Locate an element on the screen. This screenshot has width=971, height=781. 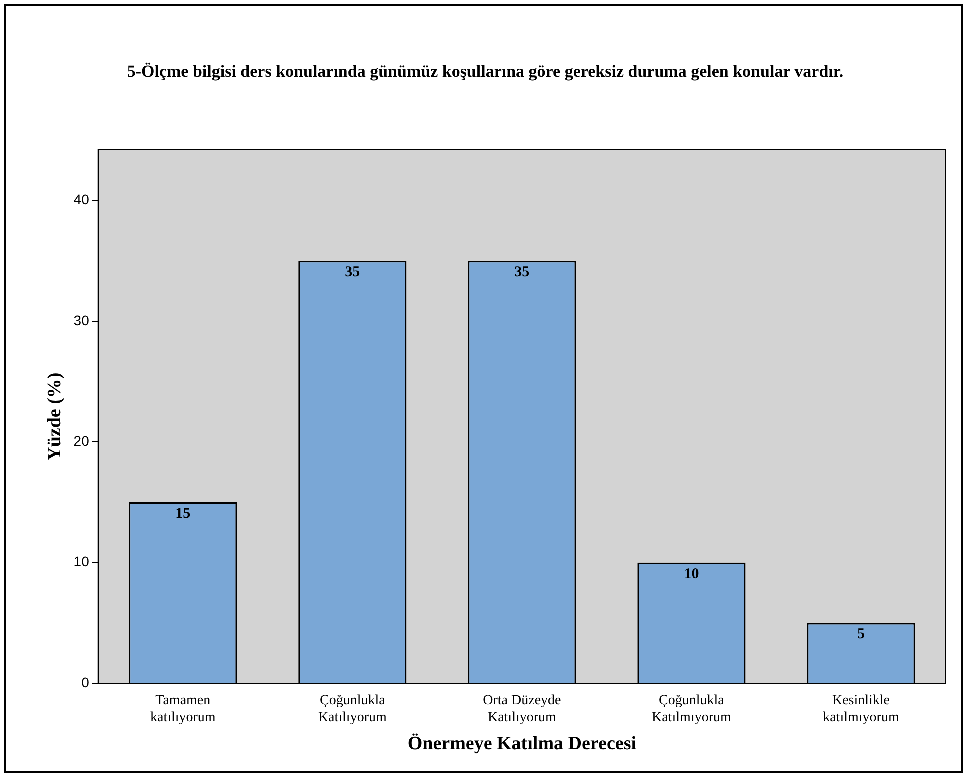
data-label: 5 is located at coordinates (861, 634).